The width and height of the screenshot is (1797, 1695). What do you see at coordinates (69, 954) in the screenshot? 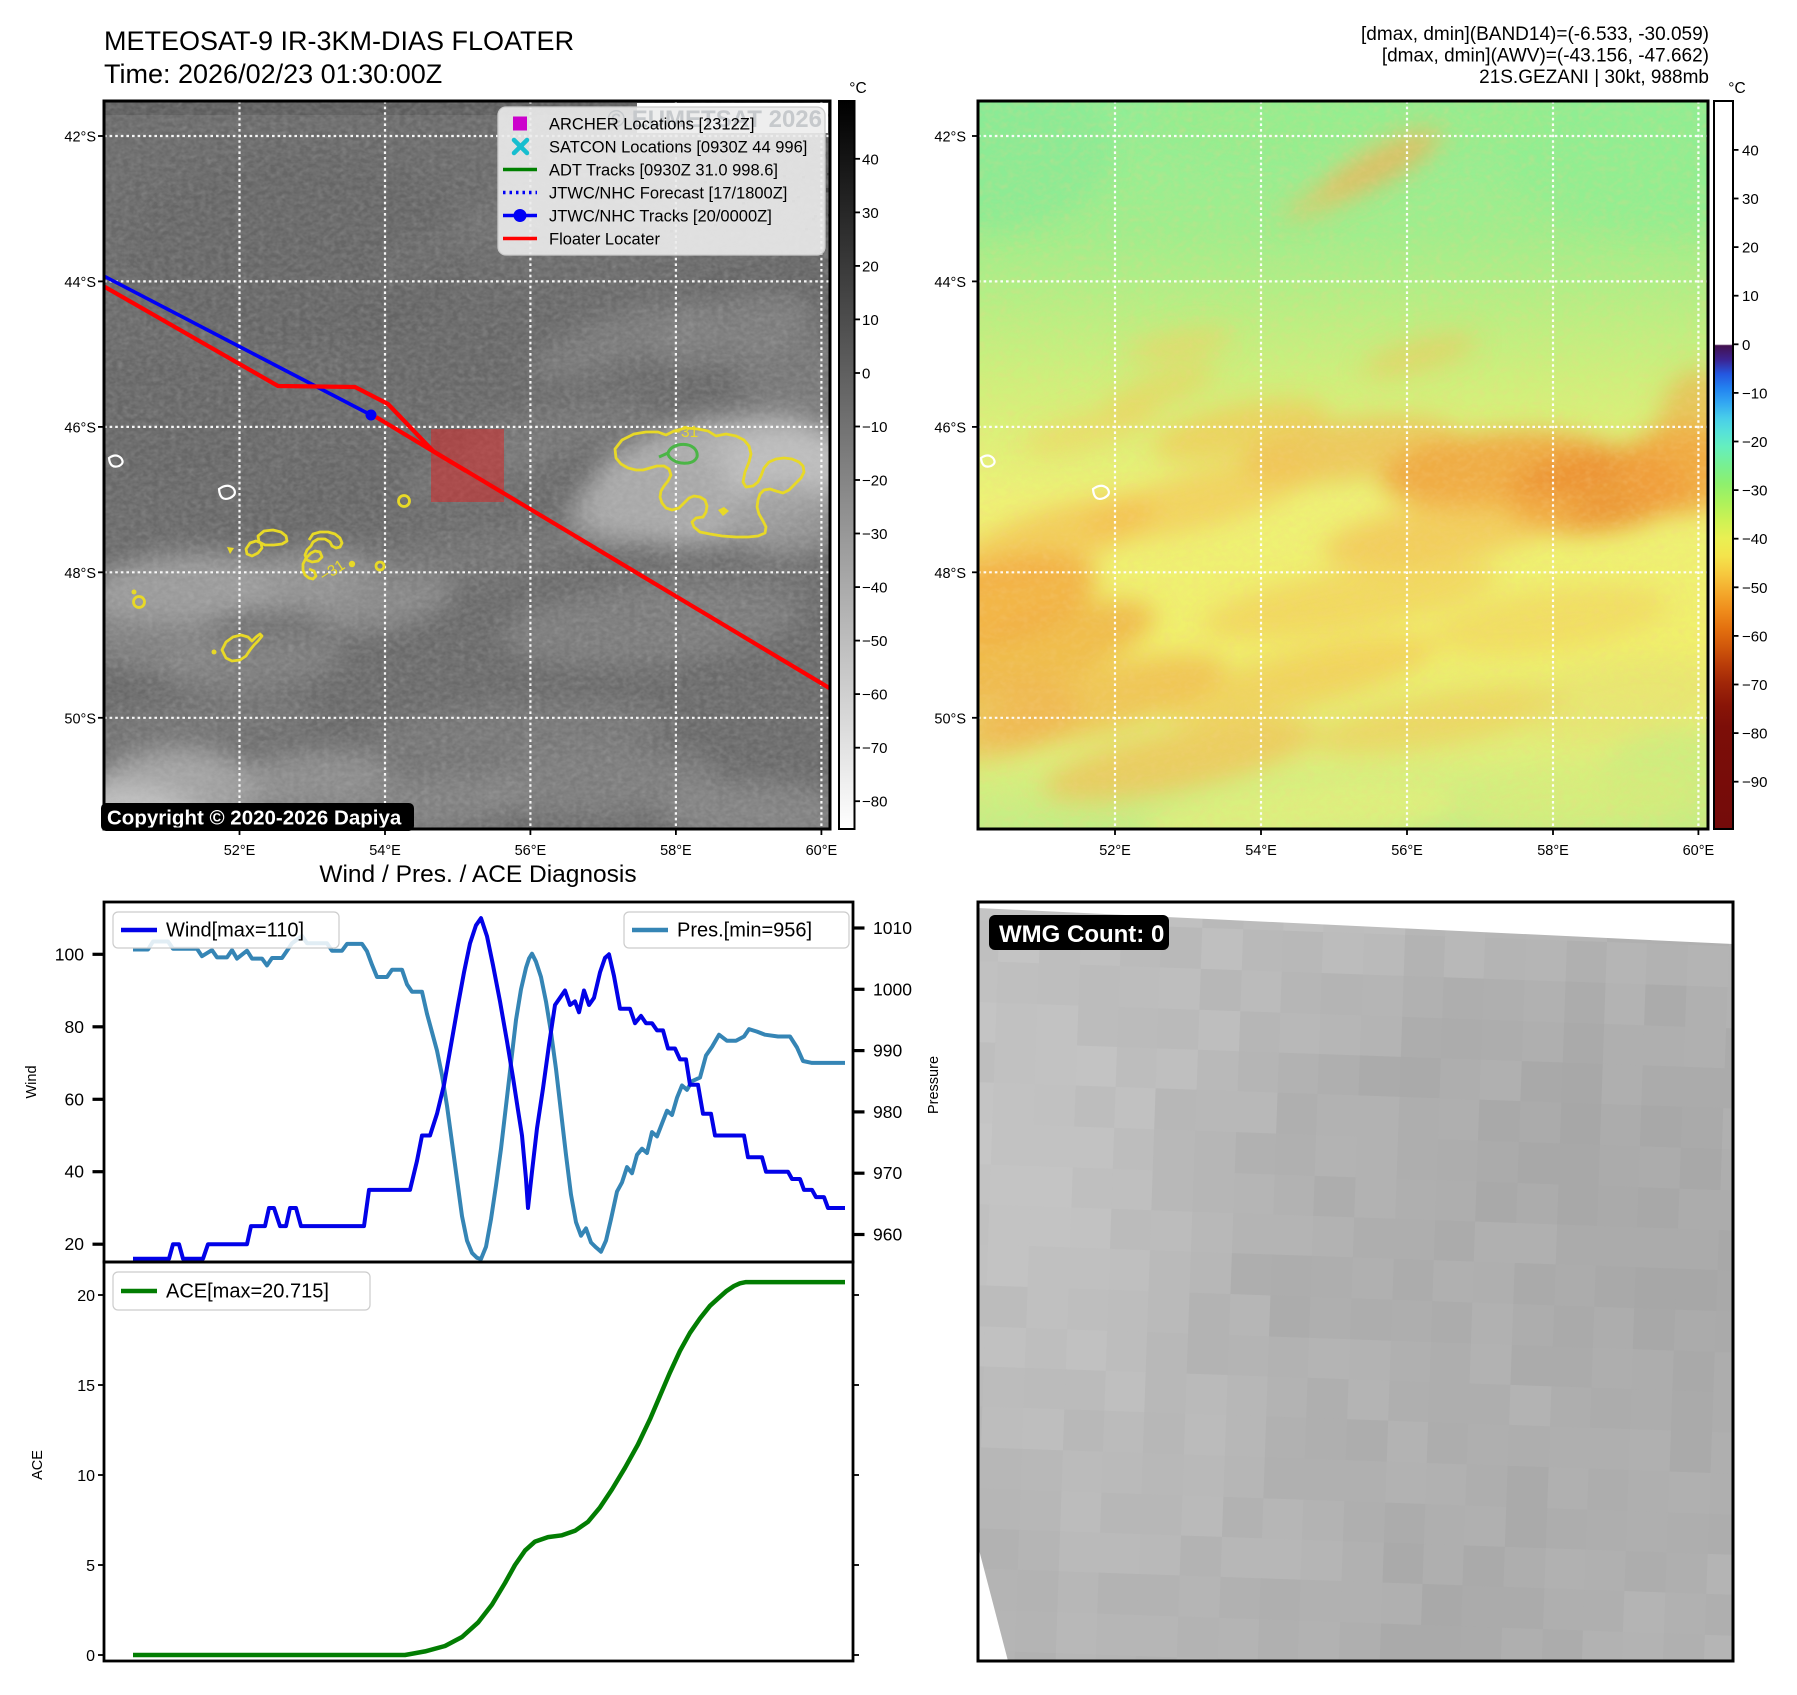
I see `svg-text: 100` at bounding box center [69, 954].